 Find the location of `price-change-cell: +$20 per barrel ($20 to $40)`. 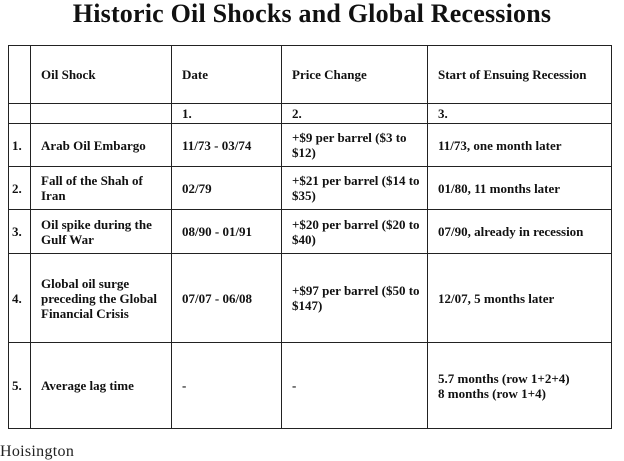

price-change-cell: +$20 per barrel ($20 to $40) is located at coordinates (354, 231).